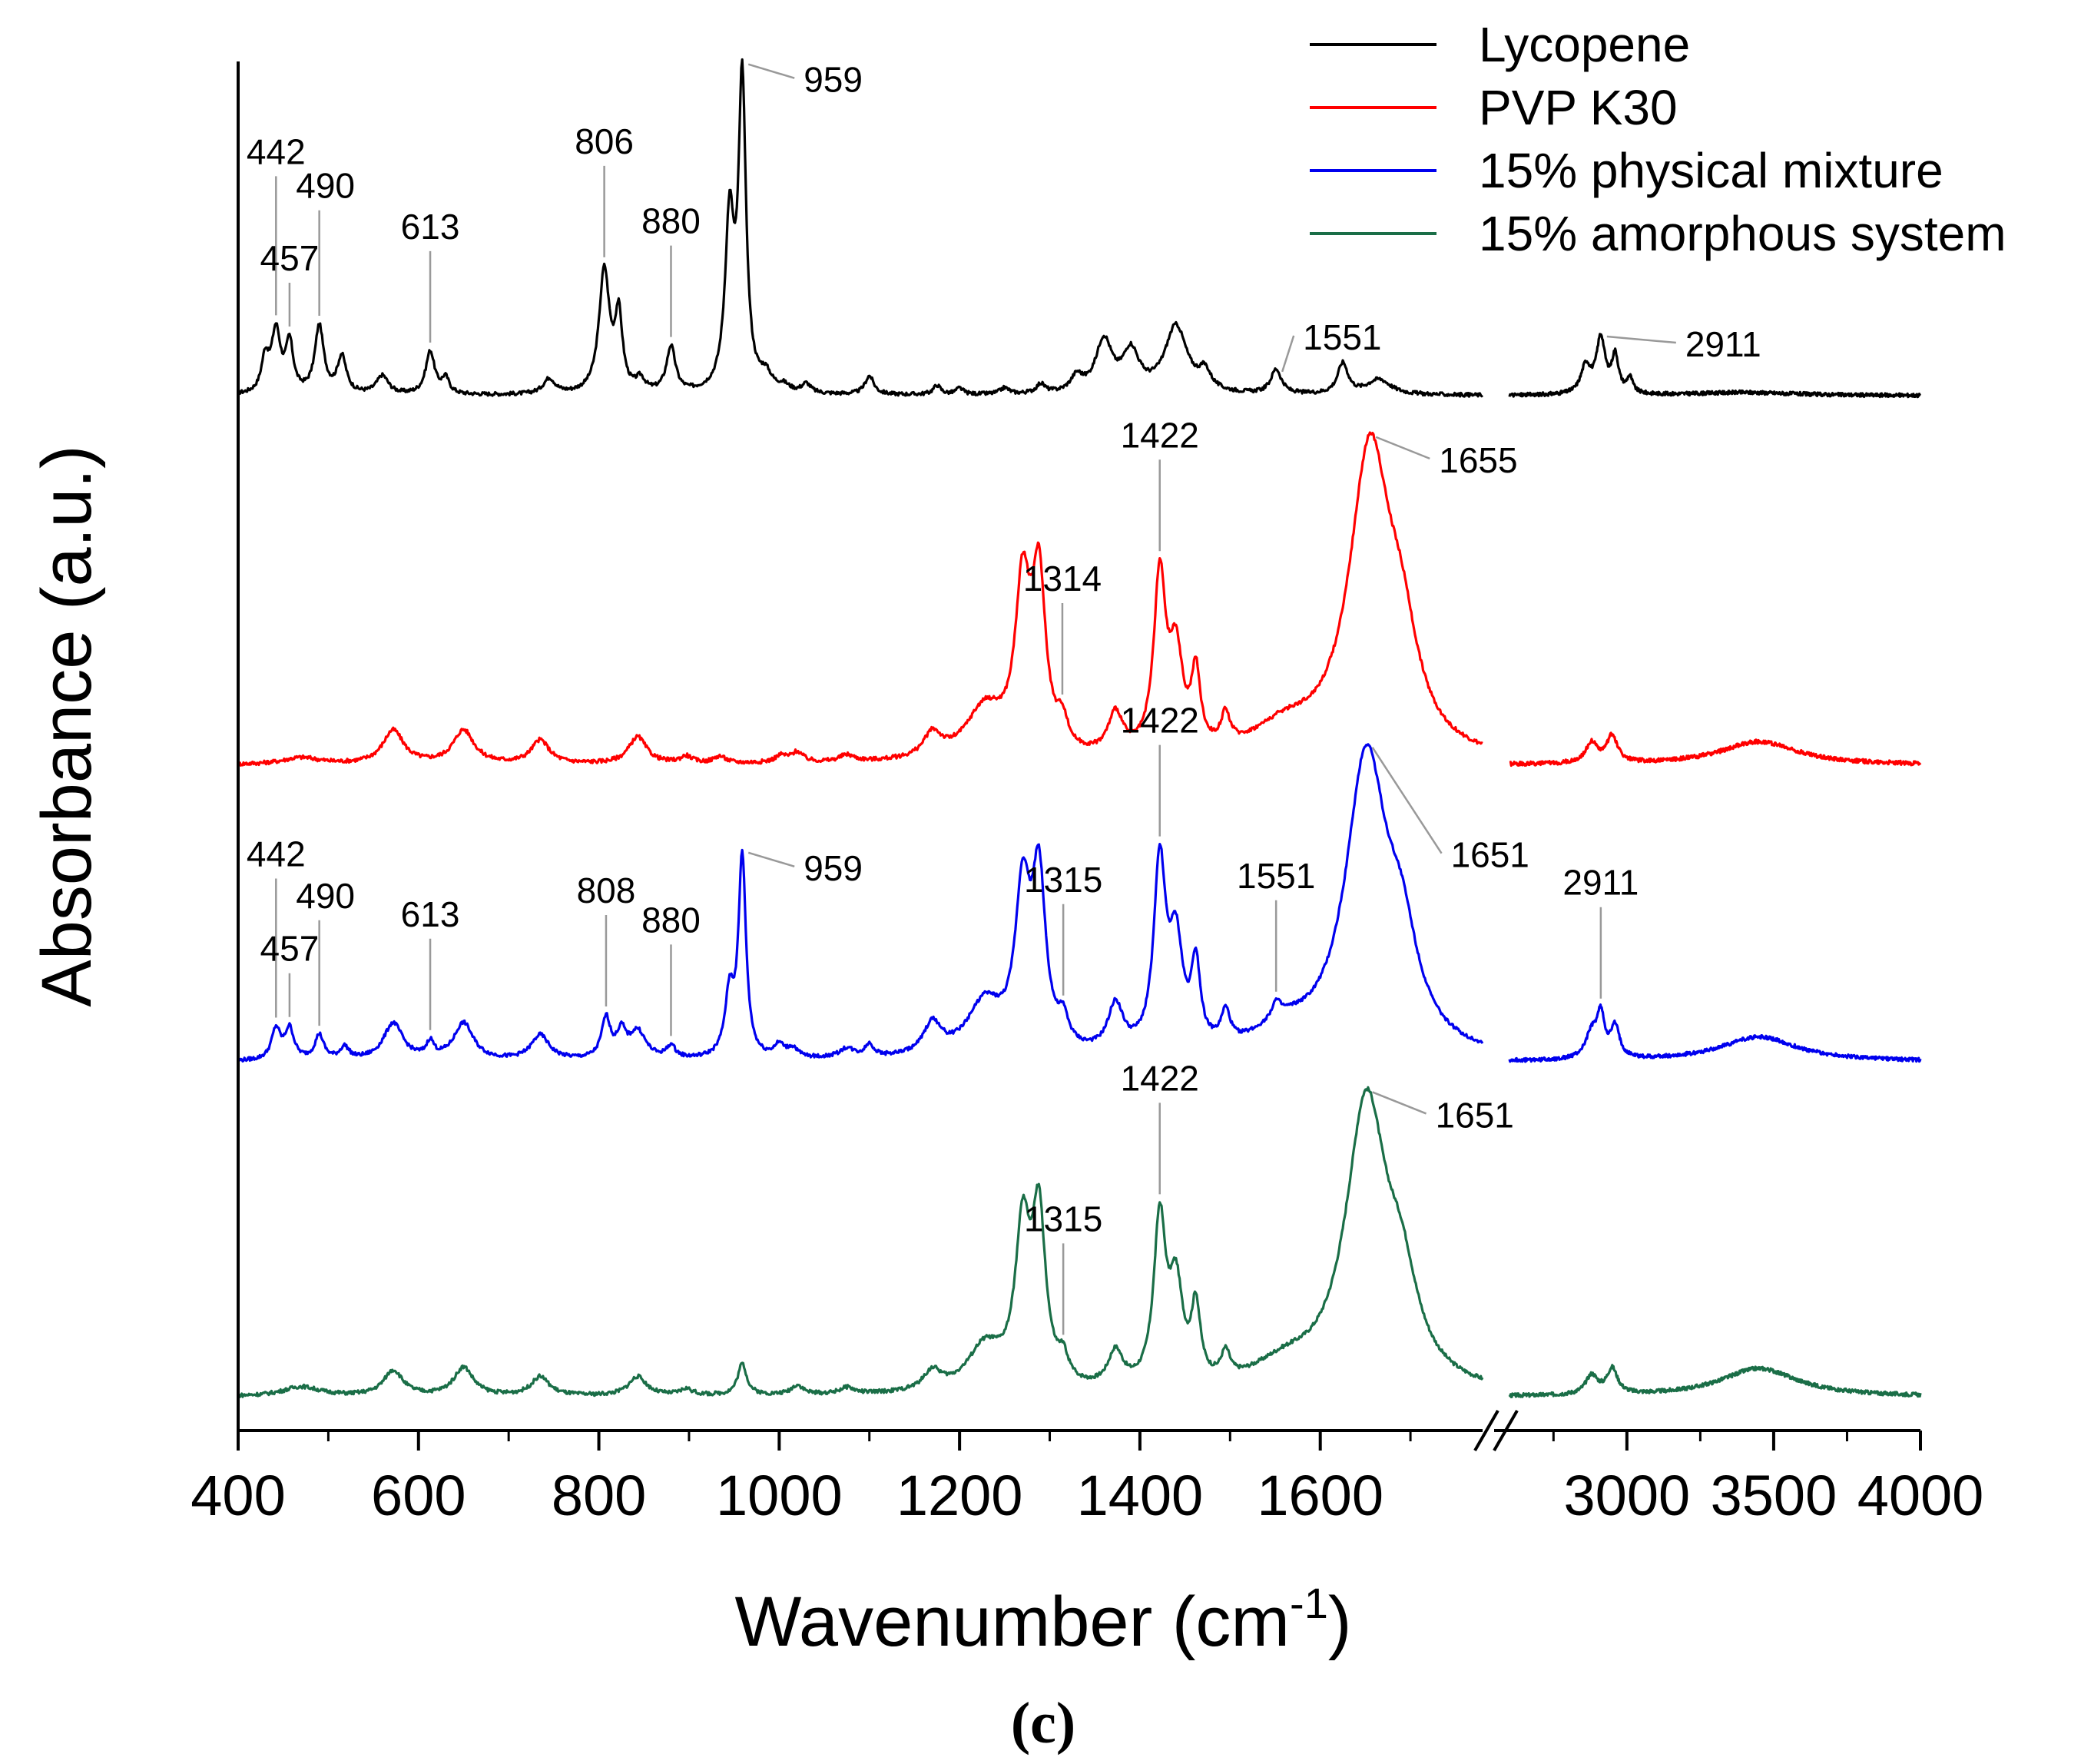 Image resolution: width=2081 pixels, height=1764 pixels. What do you see at coordinates (1920, 1496) in the screenshot?
I see `x-tick-label: 4000` at bounding box center [1920, 1496].